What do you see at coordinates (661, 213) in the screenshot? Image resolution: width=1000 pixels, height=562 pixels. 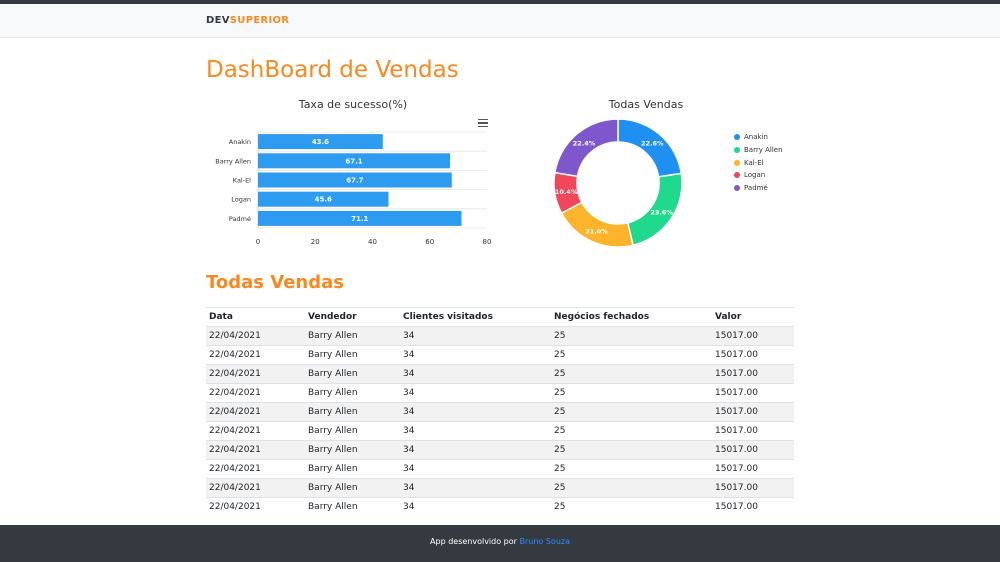 I see `donut-value-label: 23.6%` at bounding box center [661, 213].